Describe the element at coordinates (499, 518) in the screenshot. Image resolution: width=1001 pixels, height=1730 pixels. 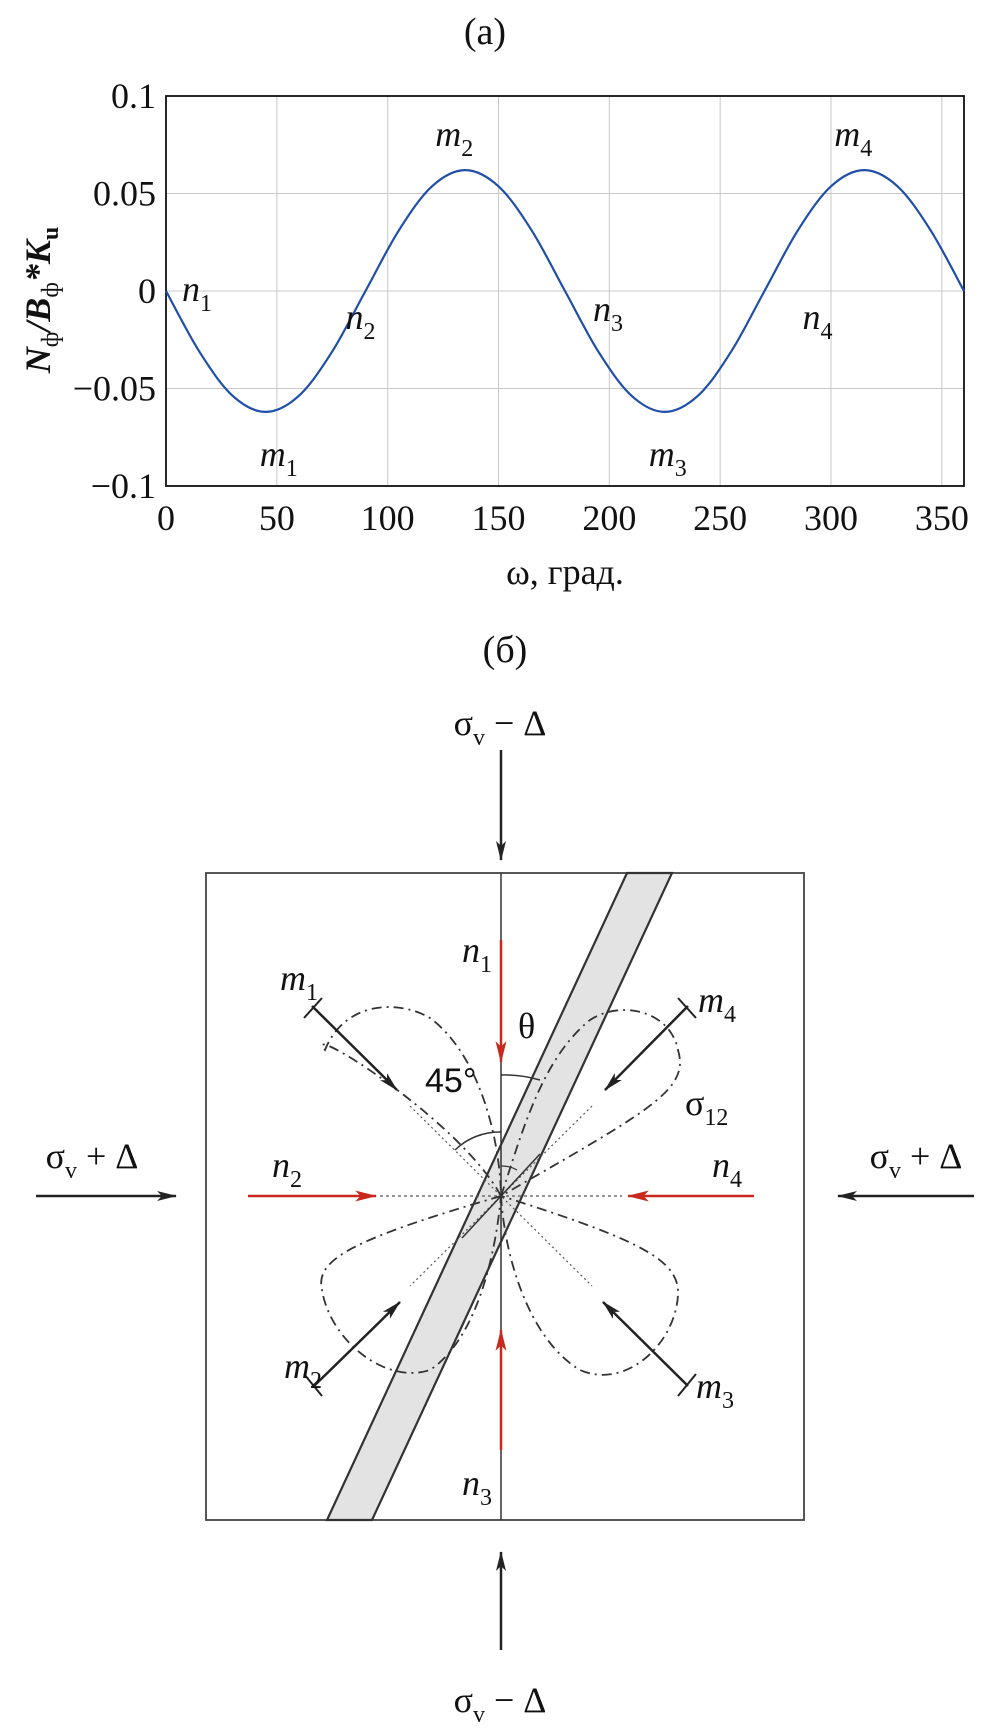
I see `x-tick-label: 150` at that location.